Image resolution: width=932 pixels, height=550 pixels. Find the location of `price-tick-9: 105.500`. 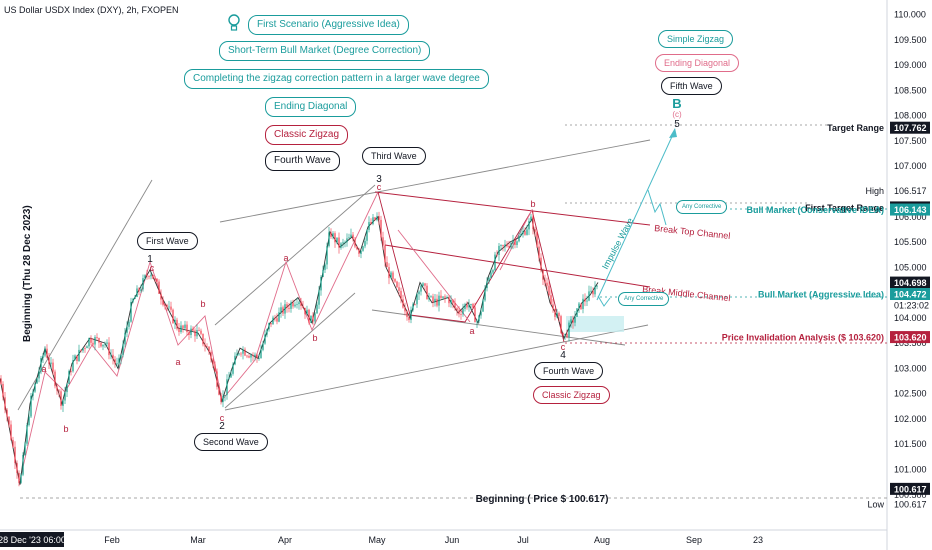

price-tick-9: 105.500 is located at coordinates (910, 242).